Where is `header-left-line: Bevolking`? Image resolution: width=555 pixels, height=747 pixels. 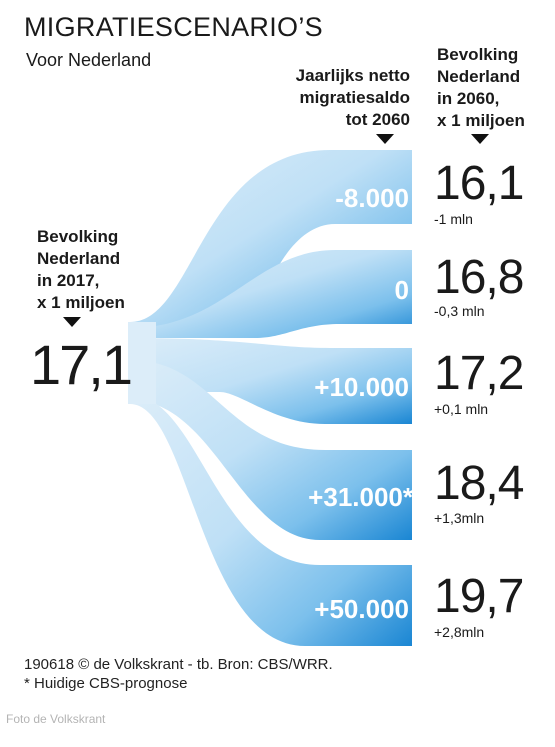
header-left-line: Bevolking is located at coordinates (78, 236).